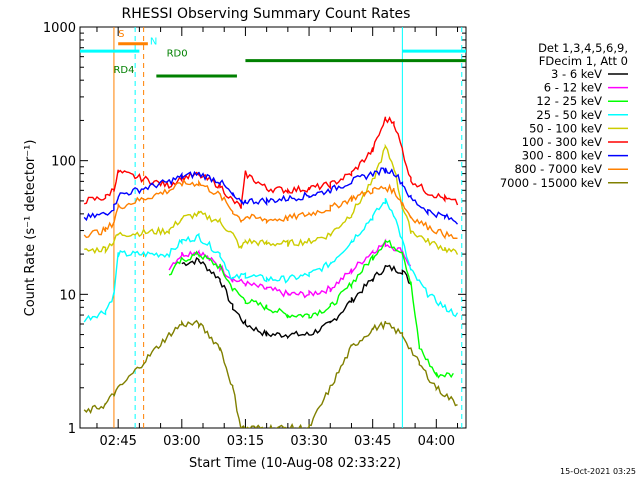 The width and height of the screenshot is (640, 480). What do you see at coordinates (598, 471) in the screenshot?
I see `footer-timestamp: 15-Oct-2021 03:25` at bounding box center [598, 471].